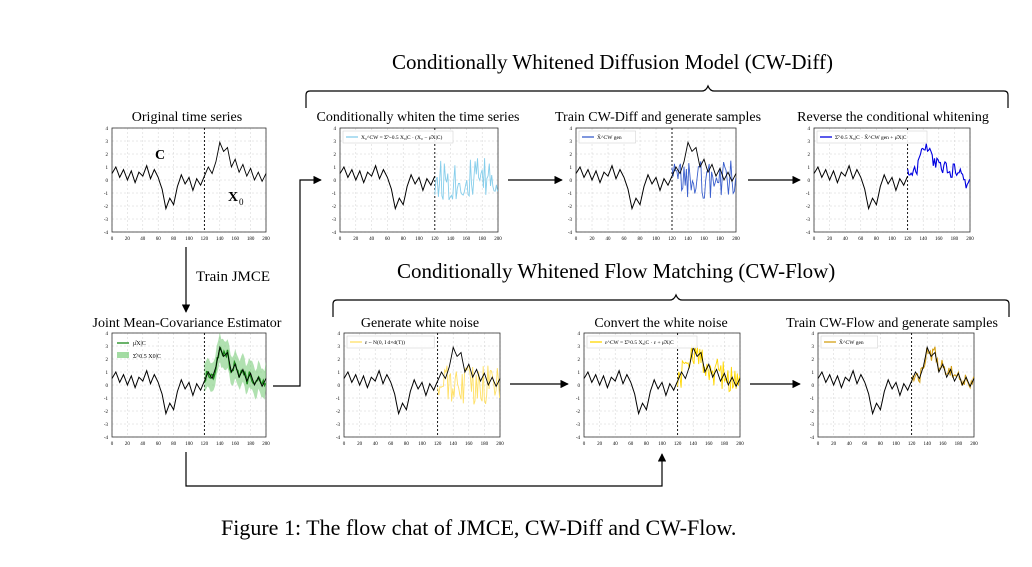 This screenshot has width=1032, height=567. I want to click on panel-title-jmce: Joint Mean-Covariance Estimator, so click(187, 323).